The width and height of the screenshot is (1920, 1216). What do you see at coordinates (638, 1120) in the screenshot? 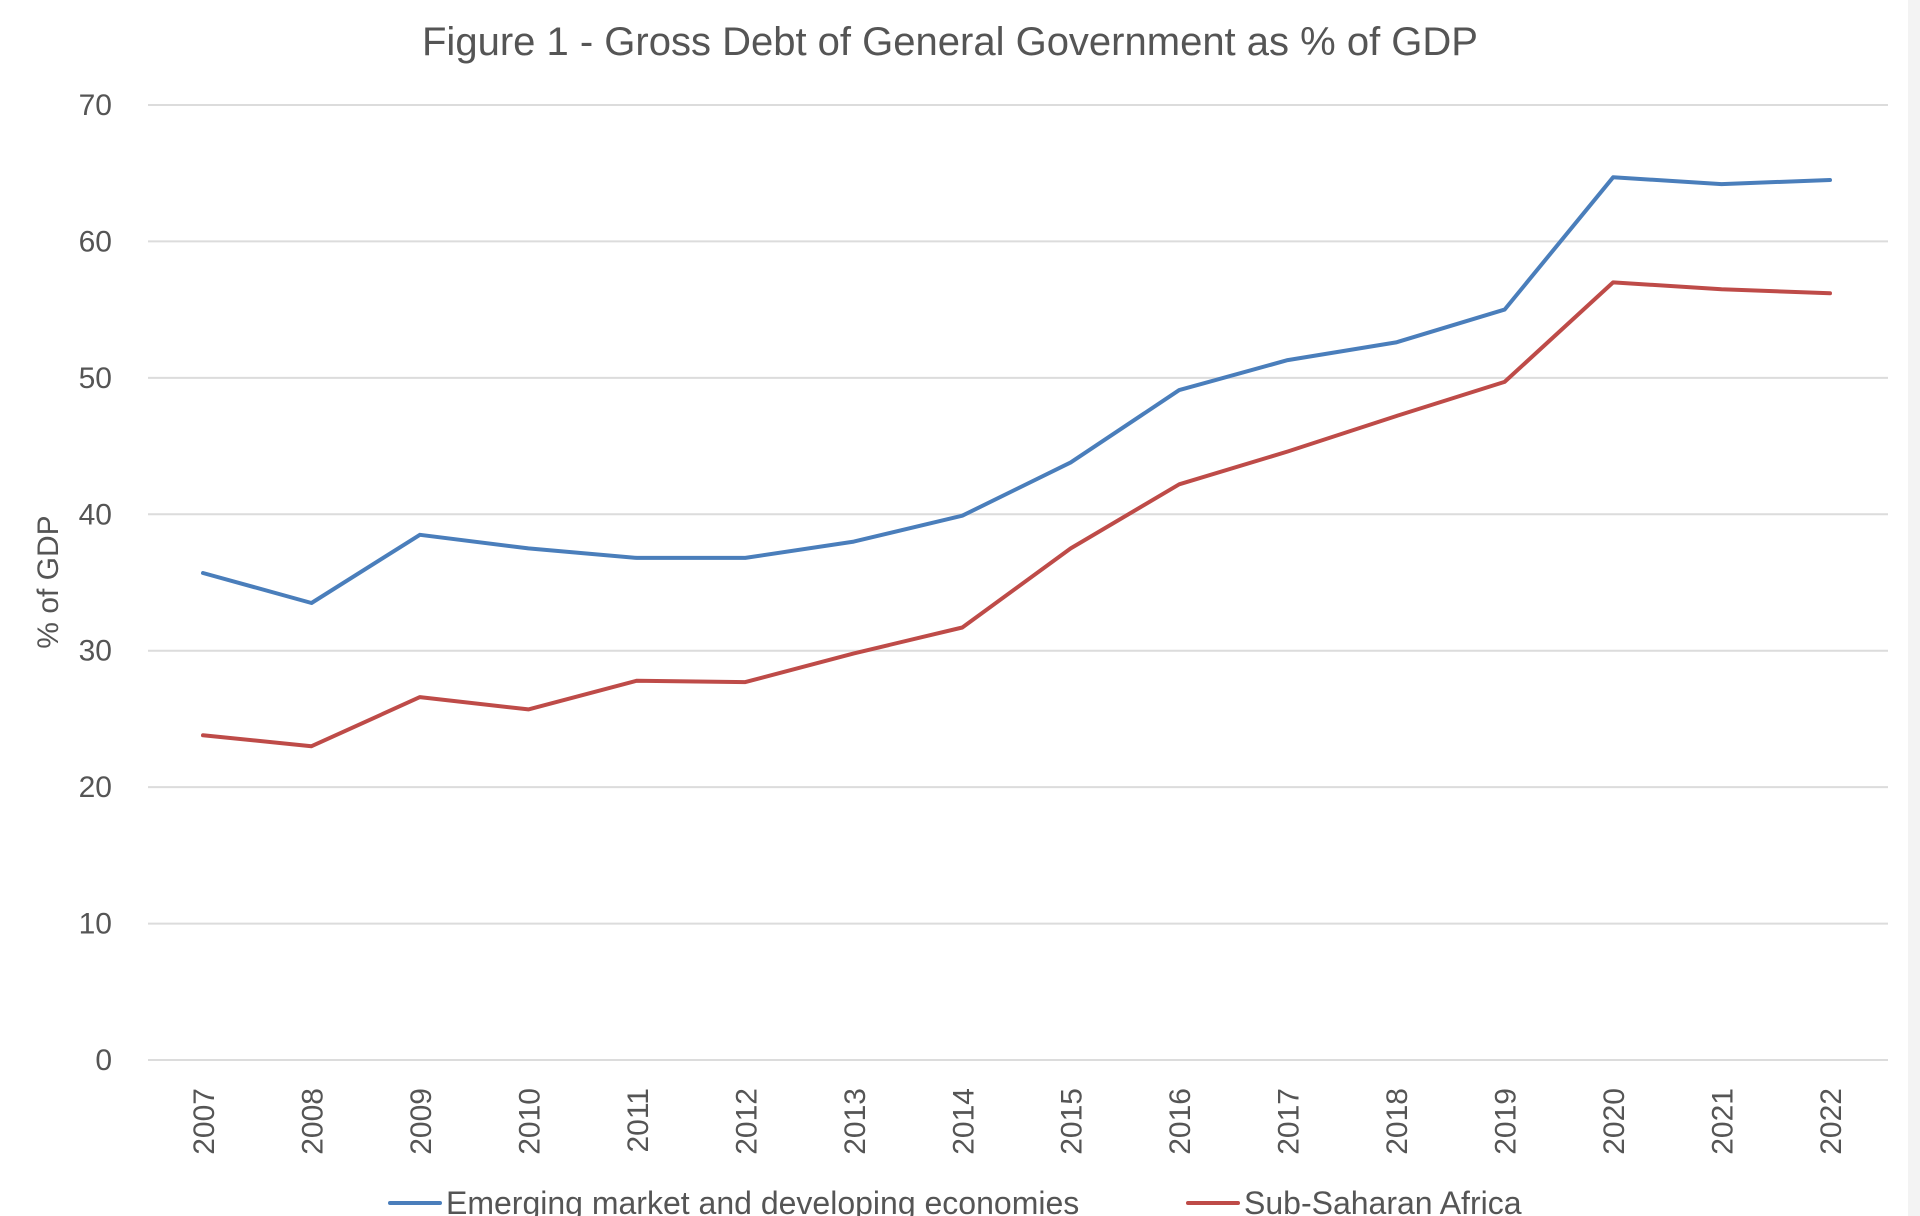
I see `x-tick-label: 2011` at bounding box center [638, 1120].